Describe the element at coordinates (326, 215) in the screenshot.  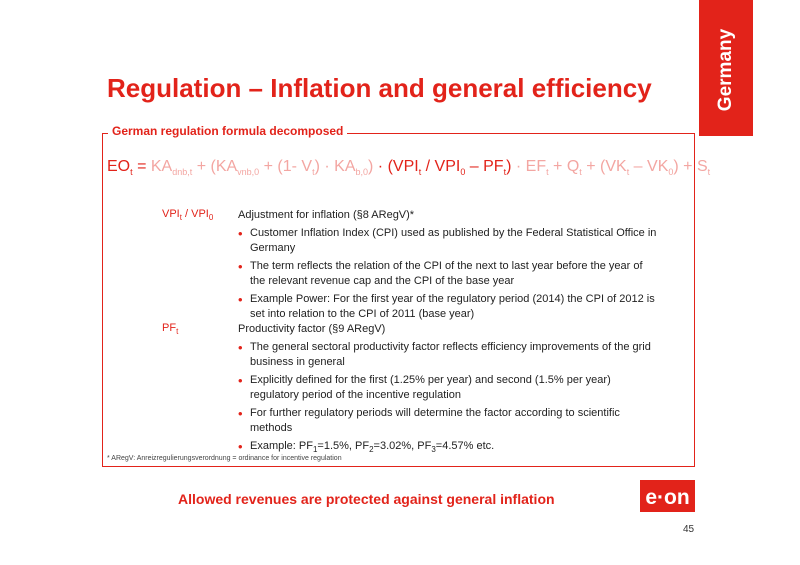
I see `vpi-heading: Adjustment for inflation (§8 ARegV)*` at that location.